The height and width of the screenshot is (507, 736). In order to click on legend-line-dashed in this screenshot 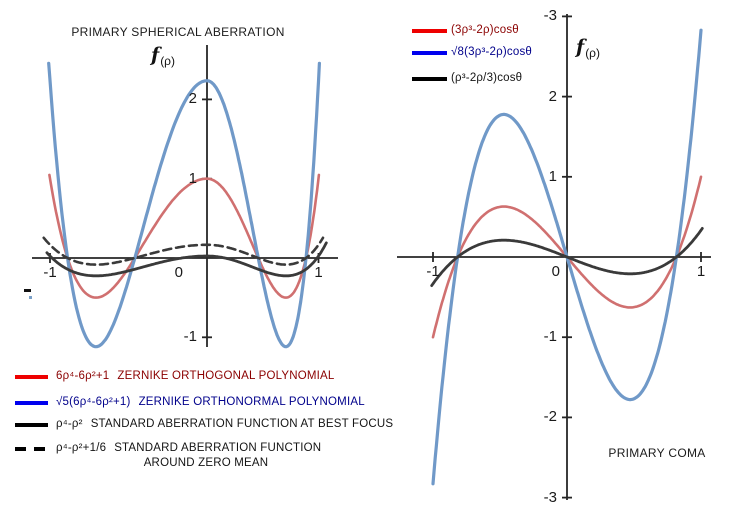, I will do `click(31, 449)`.